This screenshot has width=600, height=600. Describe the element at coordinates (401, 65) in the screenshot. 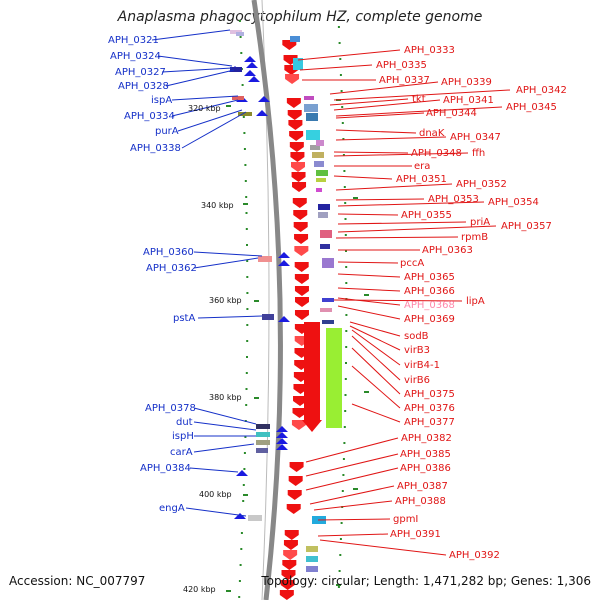

I see `gene-label-right: APH_0335` at that location.